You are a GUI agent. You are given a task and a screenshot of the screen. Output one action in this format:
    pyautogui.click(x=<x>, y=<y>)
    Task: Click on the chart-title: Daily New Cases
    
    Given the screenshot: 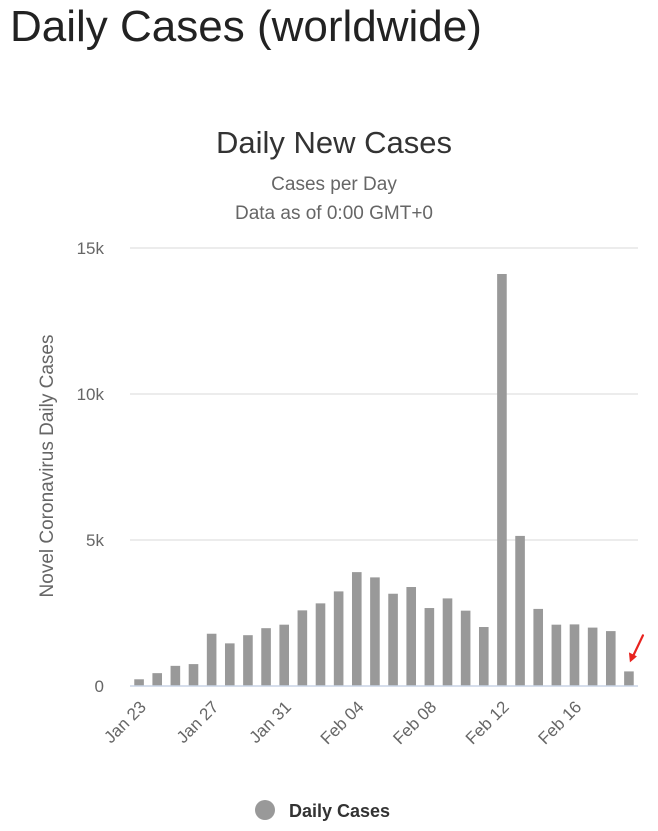 What is the action you would take?
    pyautogui.click(x=334, y=142)
    